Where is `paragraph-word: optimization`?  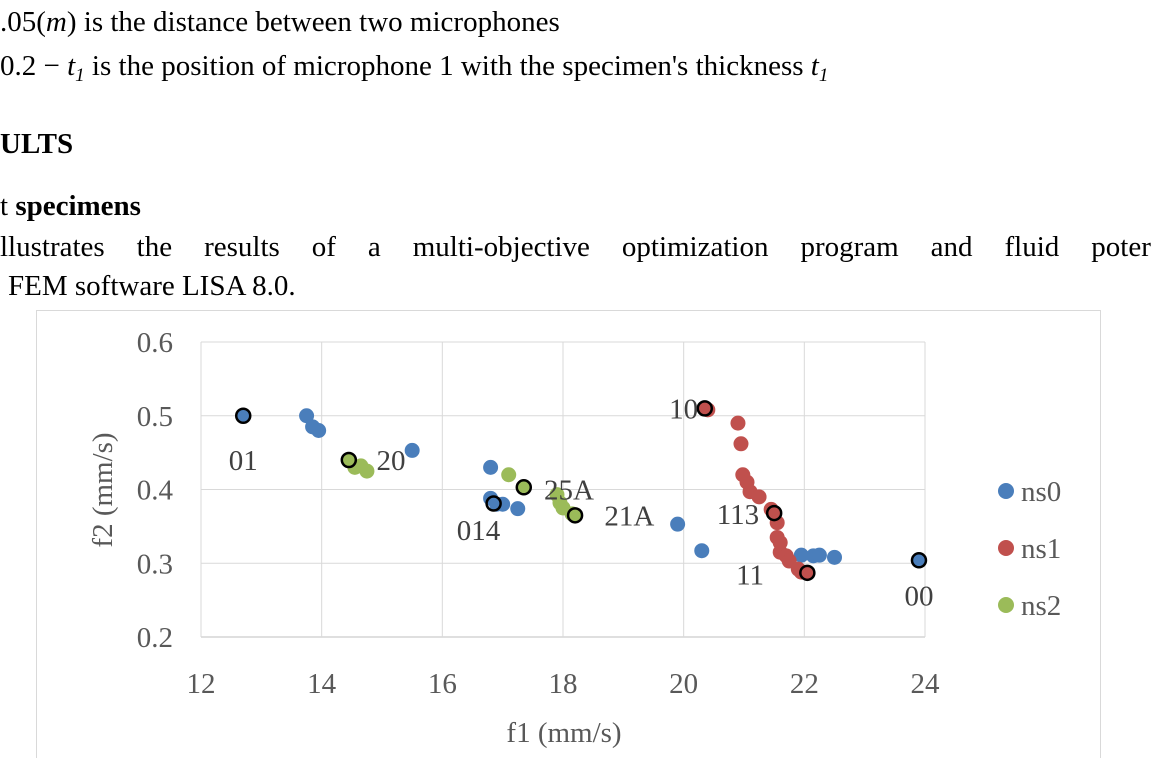
paragraph-word: optimization is located at coordinates (695, 247).